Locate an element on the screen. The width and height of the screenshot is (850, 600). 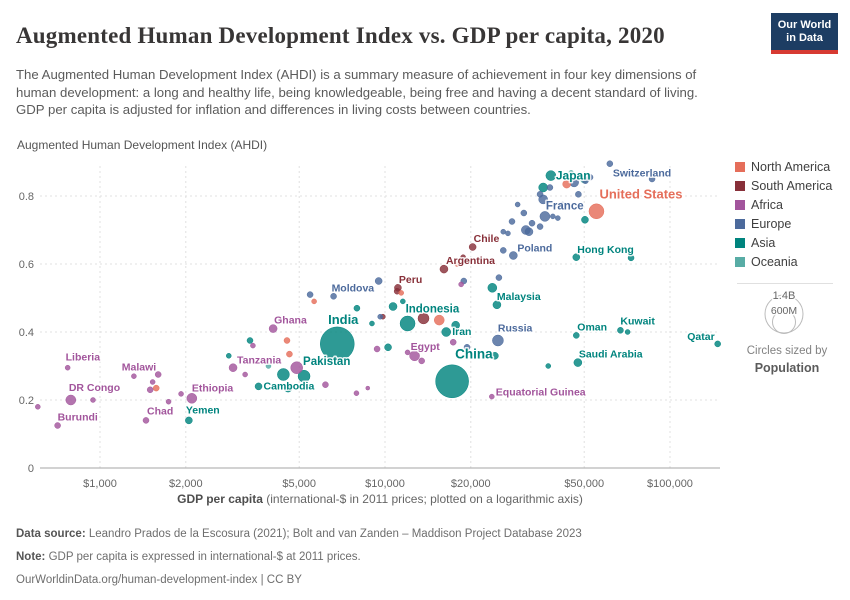
country-label-burundi: Burundi is located at coordinates (77, 417).